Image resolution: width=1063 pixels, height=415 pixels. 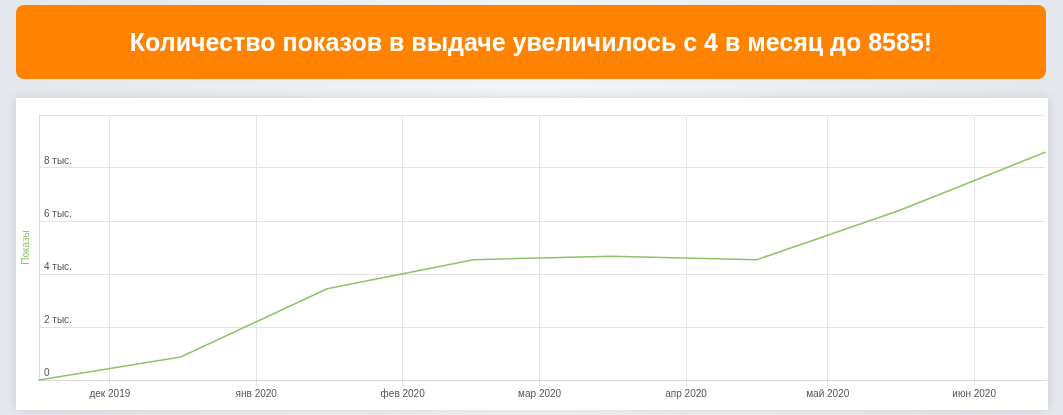 I want to click on x-tick-label: дек 2019, so click(x=110, y=393).